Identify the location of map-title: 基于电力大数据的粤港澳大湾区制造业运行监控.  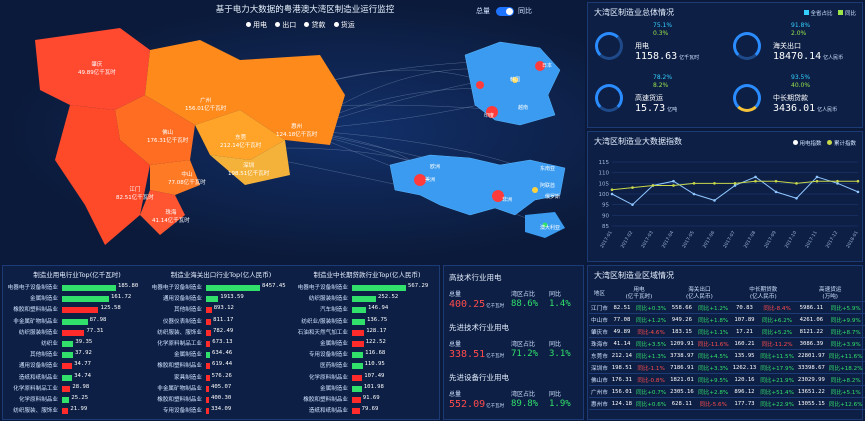
(305, 10).